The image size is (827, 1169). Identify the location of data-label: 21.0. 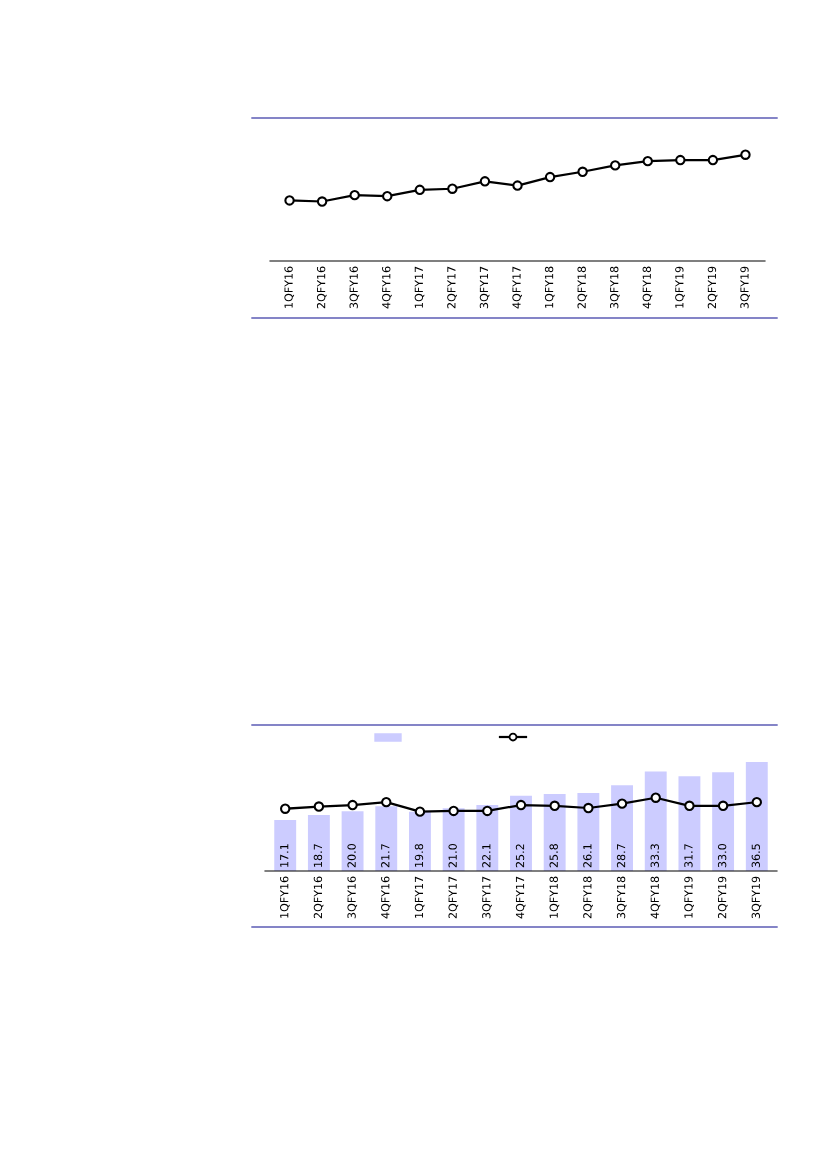
(452, 856).